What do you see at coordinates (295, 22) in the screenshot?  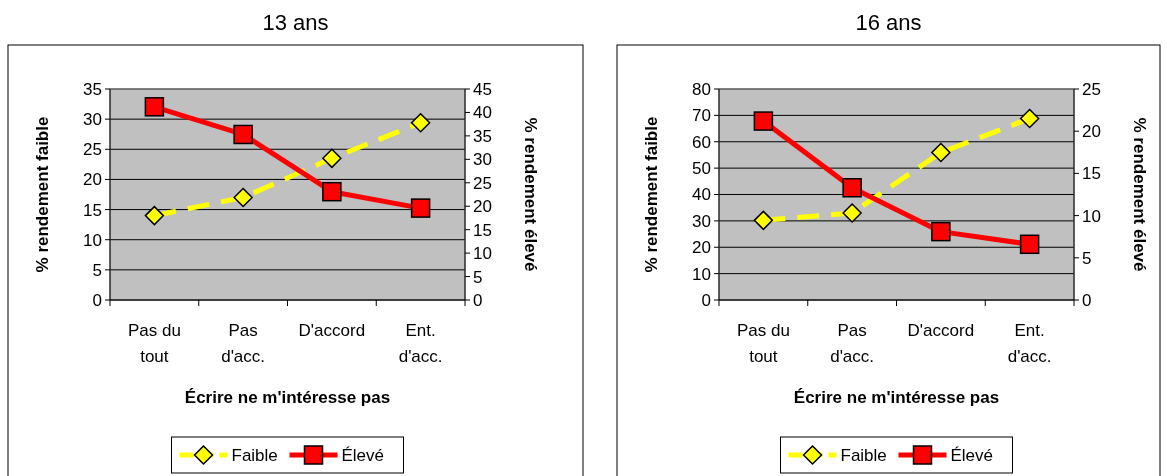 I see `chart-title: 13 ans` at bounding box center [295, 22].